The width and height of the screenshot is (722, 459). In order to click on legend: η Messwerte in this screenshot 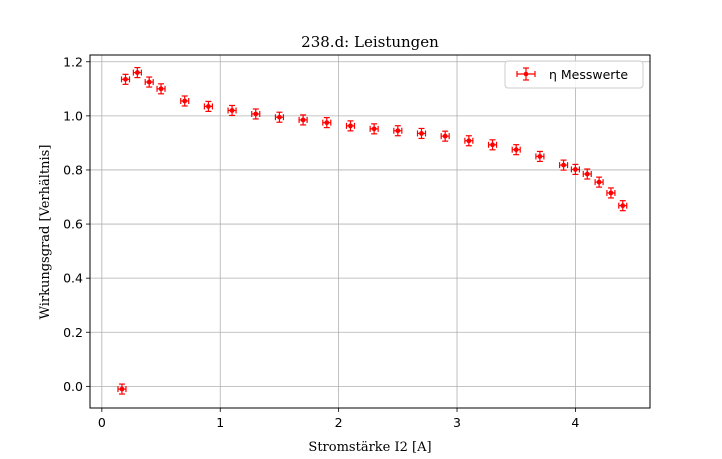, I will do `click(574, 74)`.